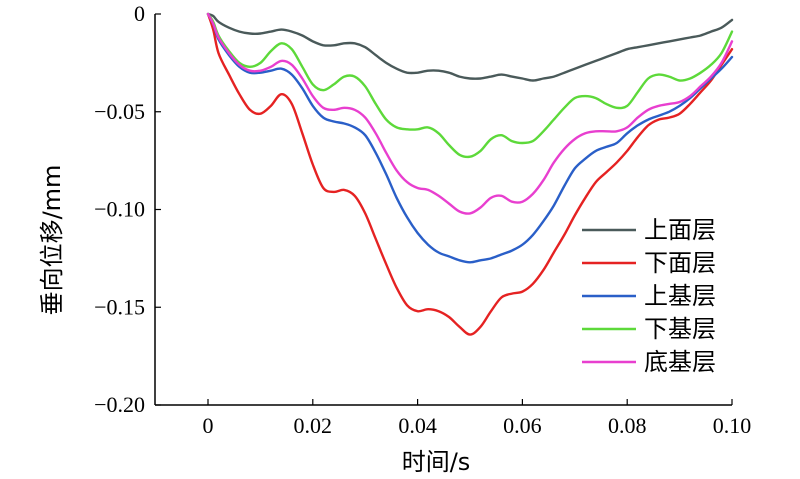 The width and height of the screenshot is (800, 479). What do you see at coordinates (436, 462) in the screenshot?
I see `x-axis-title: 时间/s` at bounding box center [436, 462].